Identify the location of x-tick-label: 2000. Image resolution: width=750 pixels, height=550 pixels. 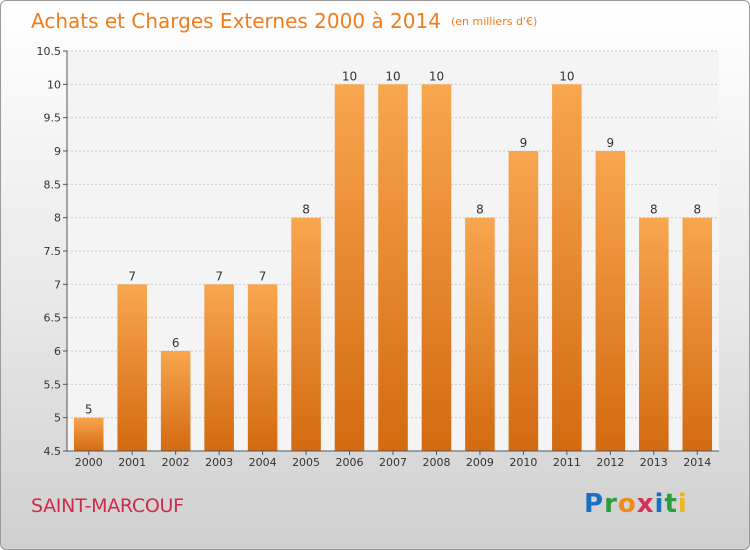
(89, 462).